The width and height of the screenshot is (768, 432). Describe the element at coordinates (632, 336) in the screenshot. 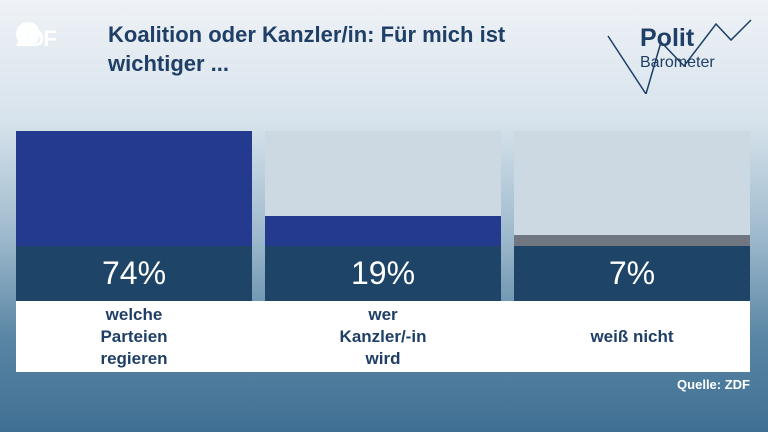

I see `category-label: weiß nicht` at that location.